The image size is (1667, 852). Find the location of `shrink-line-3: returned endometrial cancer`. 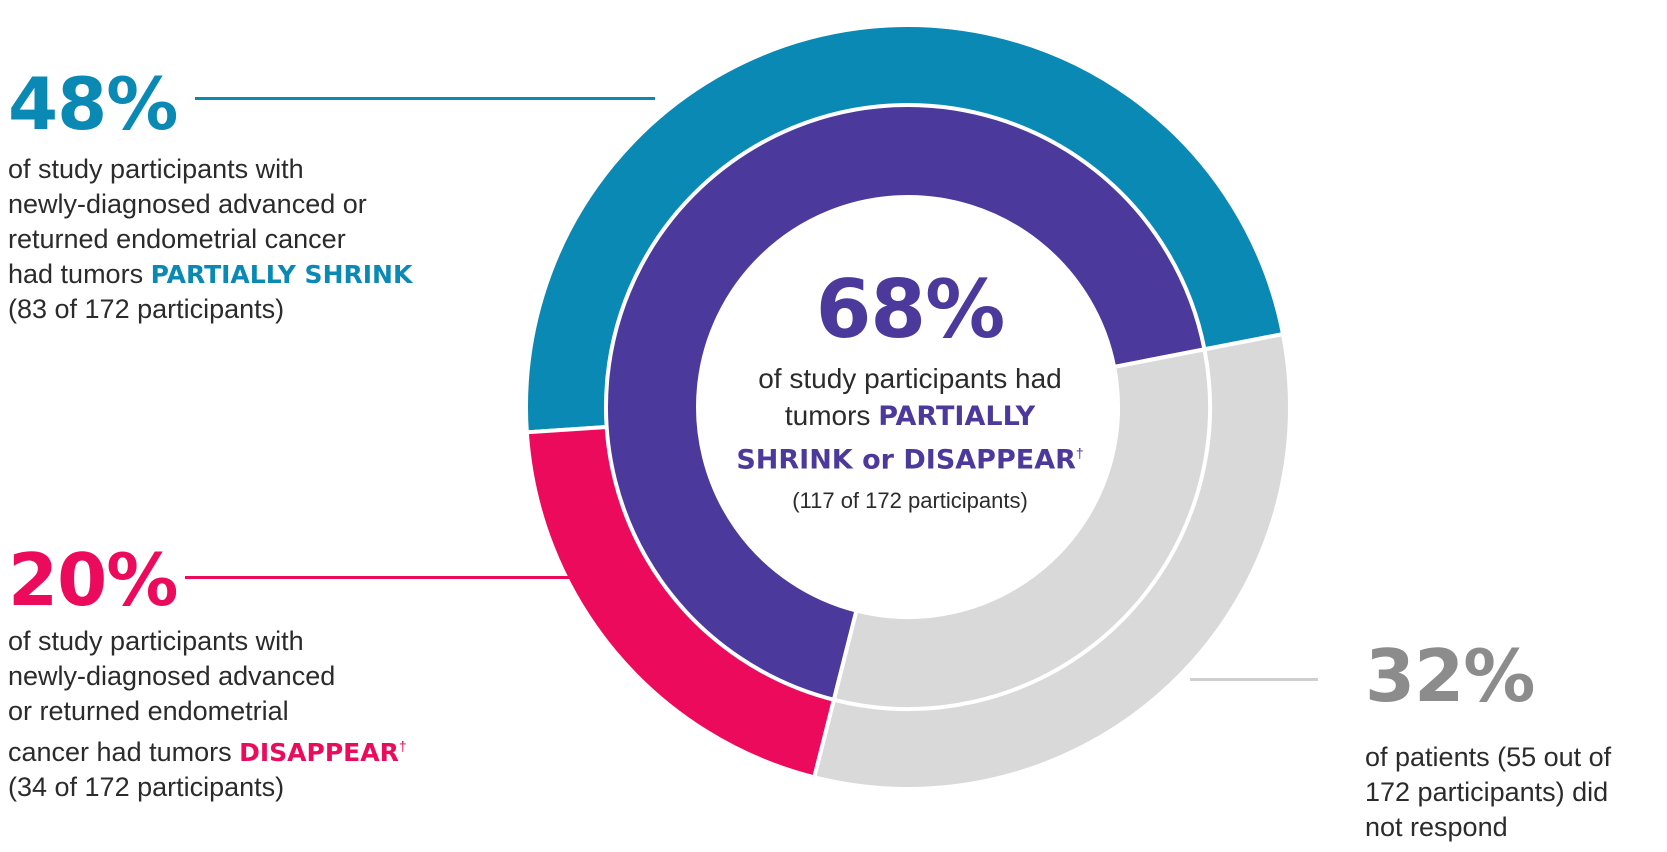

shrink-line-3: returned endometrial cancer is located at coordinates (177, 239).